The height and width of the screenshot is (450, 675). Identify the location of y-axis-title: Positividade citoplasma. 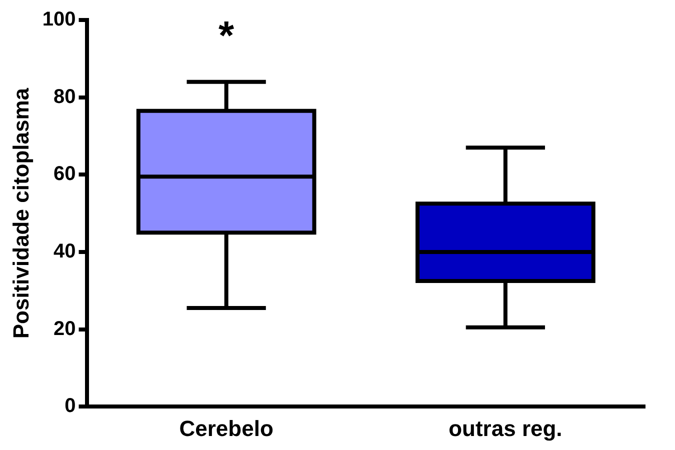
(21, 213).